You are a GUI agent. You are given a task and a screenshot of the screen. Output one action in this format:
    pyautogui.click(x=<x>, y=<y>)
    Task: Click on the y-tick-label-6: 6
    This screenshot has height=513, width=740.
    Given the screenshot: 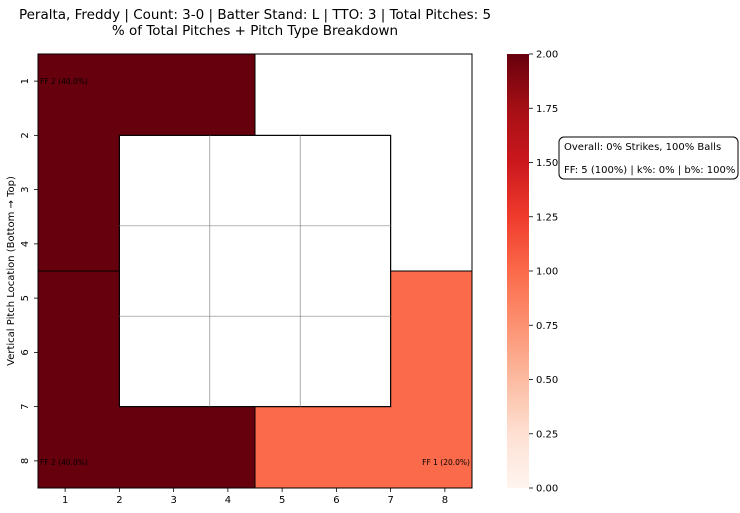 What is the action you would take?
    pyautogui.click(x=25, y=352)
    